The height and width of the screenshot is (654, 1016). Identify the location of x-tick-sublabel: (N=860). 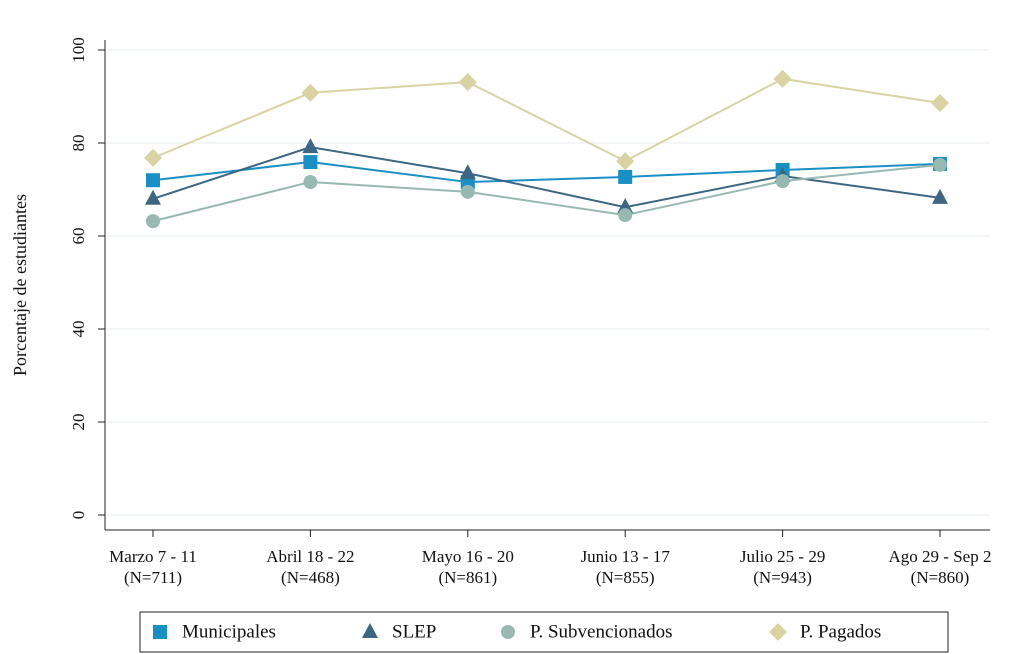
(940, 577).